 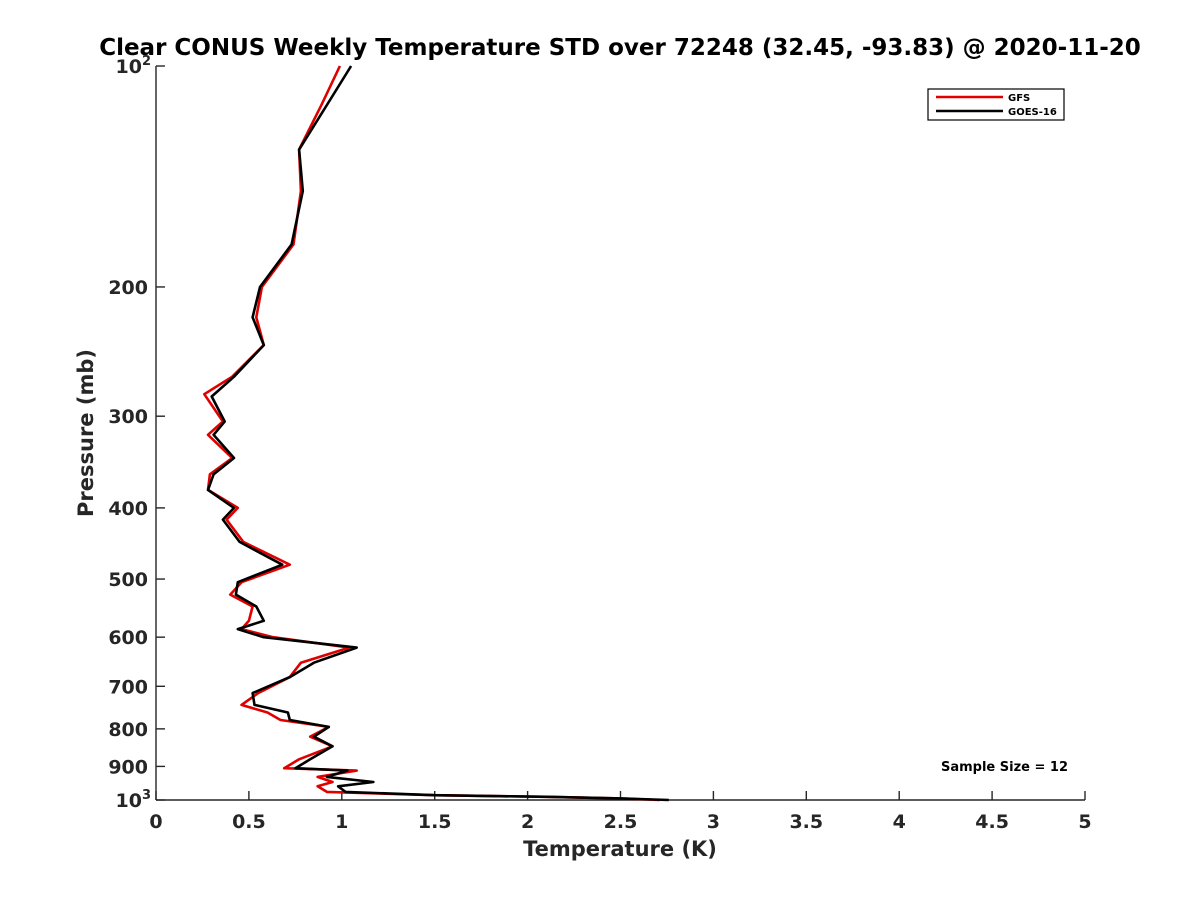 I want to click on y-tick-label: 900, so click(x=128, y=767).